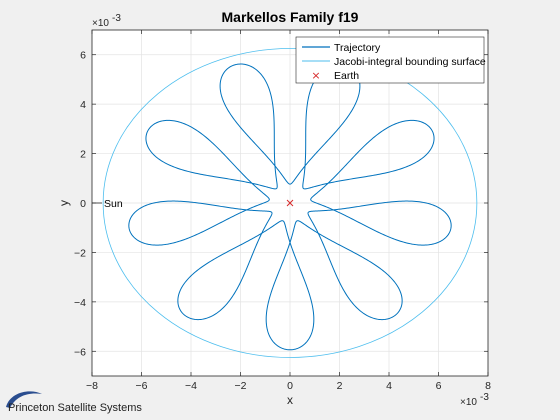 The width and height of the screenshot is (560, 420). Describe the element at coordinates (357, 48) in the screenshot. I see `legend-entry-trajectory: Trajectory` at that location.